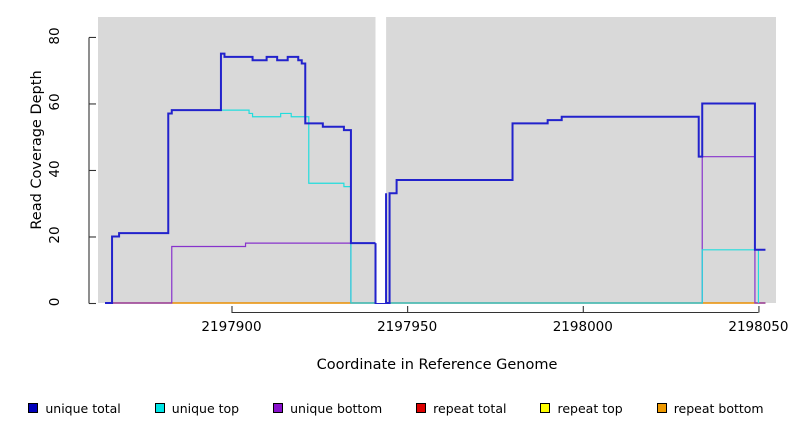  I want to click on y-tick-label: 40, so click(55, 169).